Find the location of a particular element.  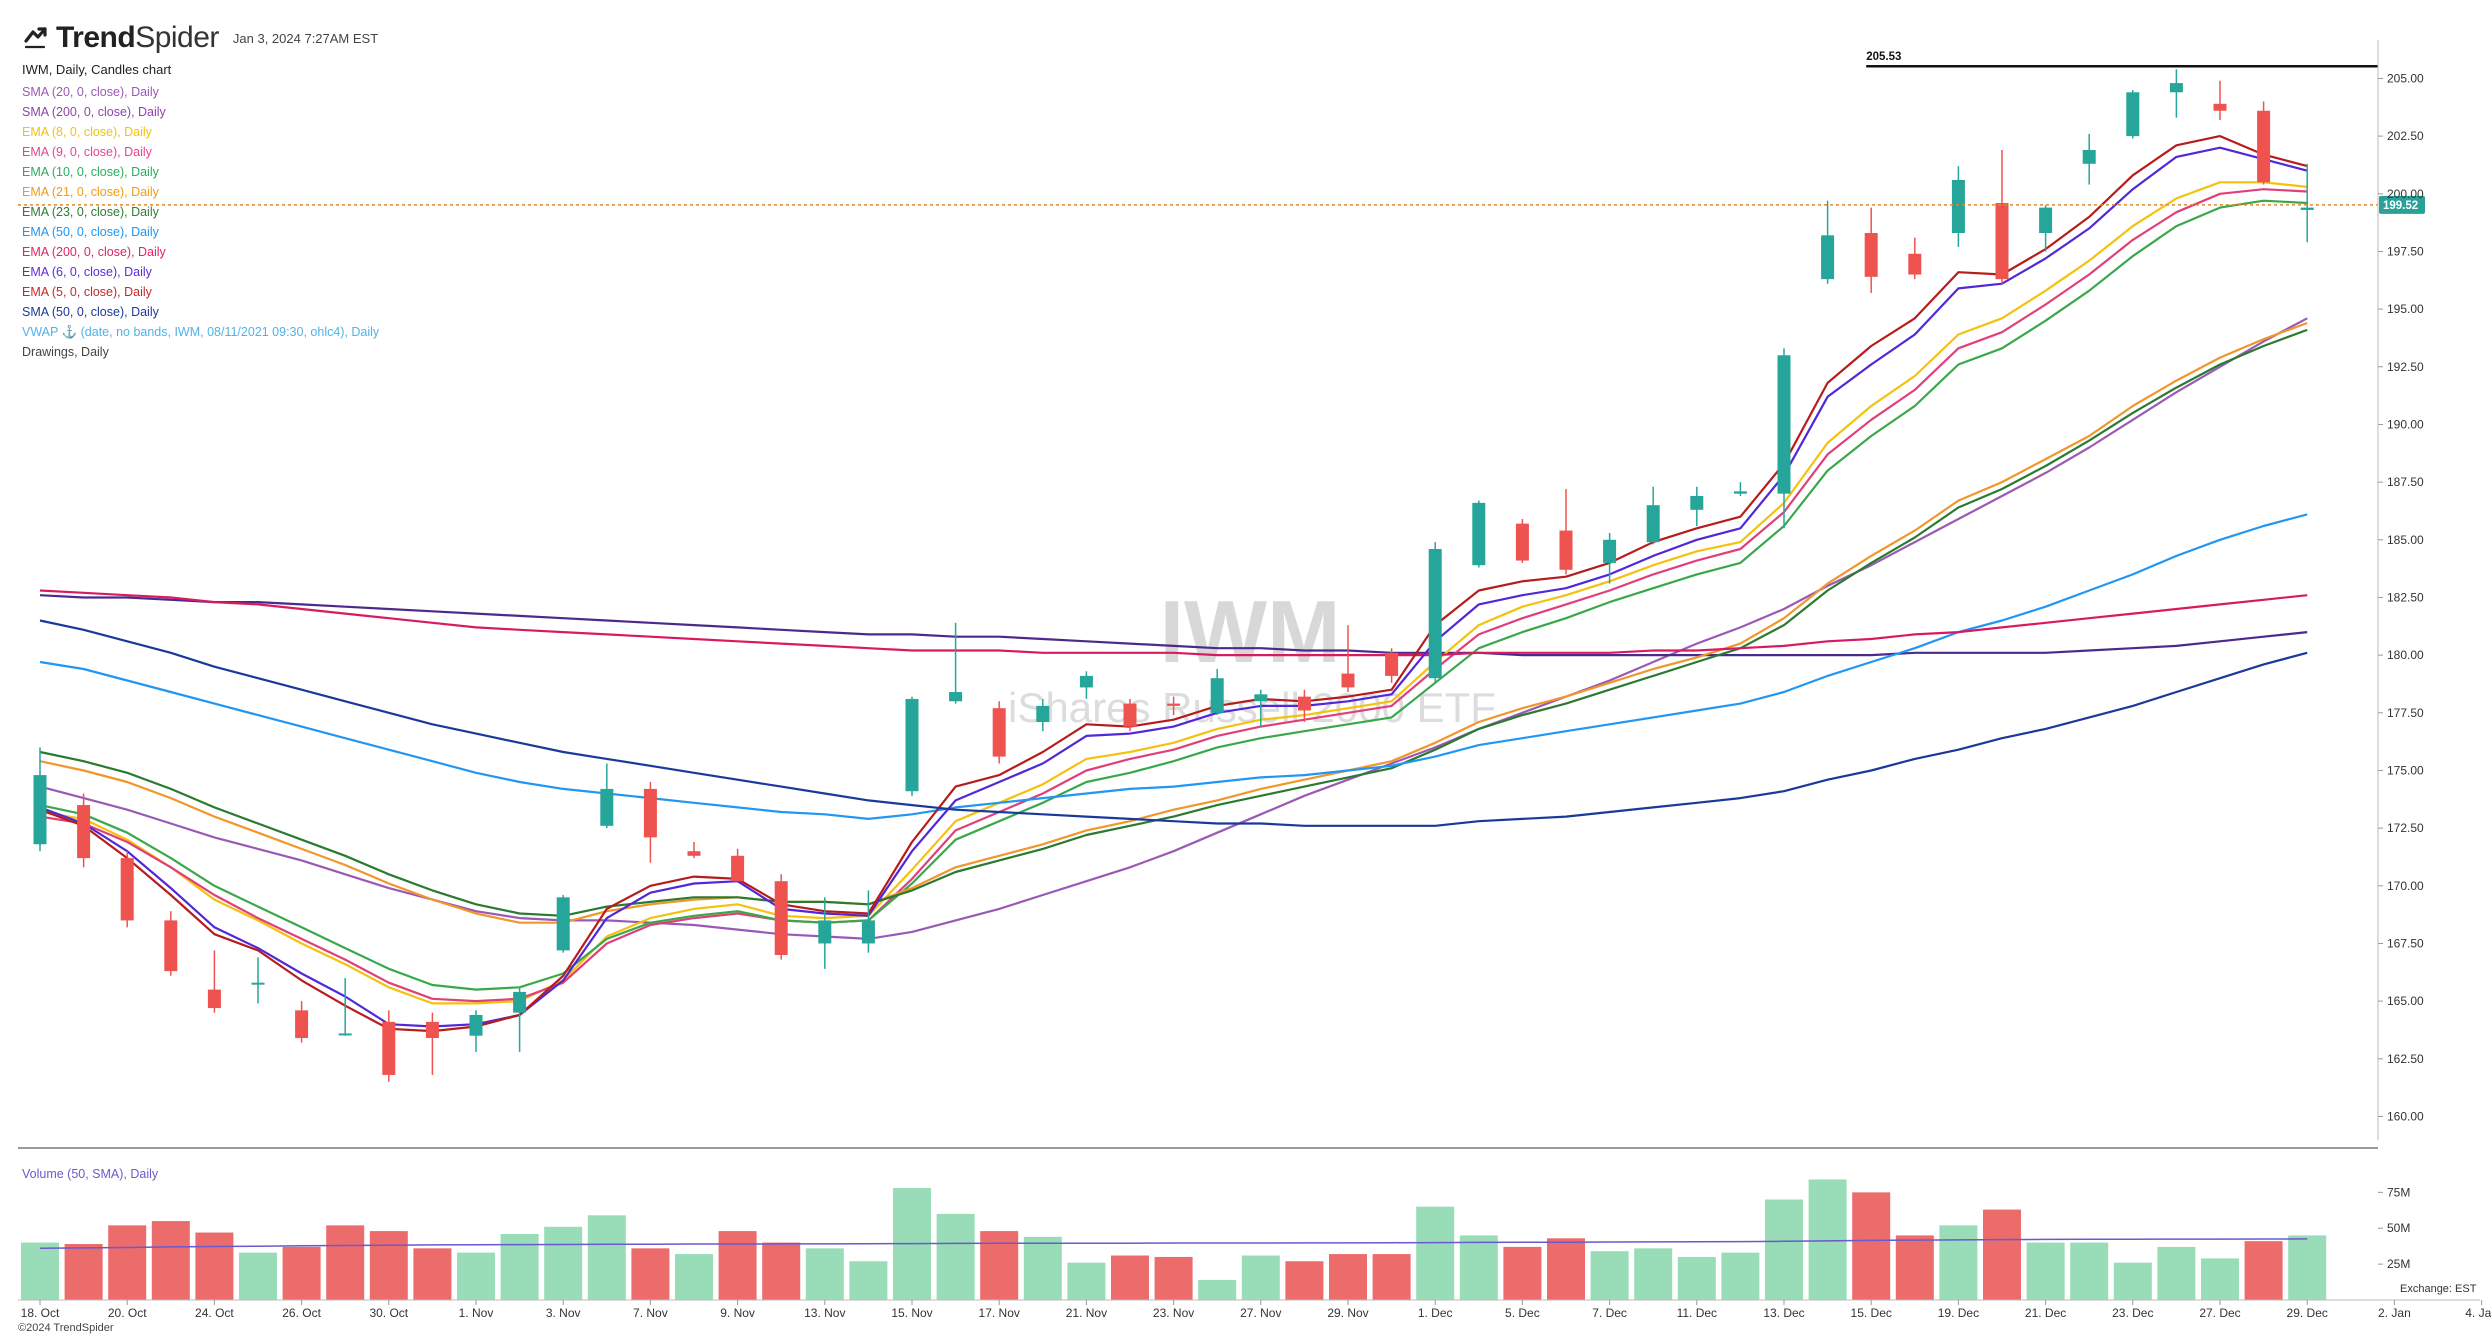

time-tick-label: 29. Nov is located at coordinates (1347, 1313).